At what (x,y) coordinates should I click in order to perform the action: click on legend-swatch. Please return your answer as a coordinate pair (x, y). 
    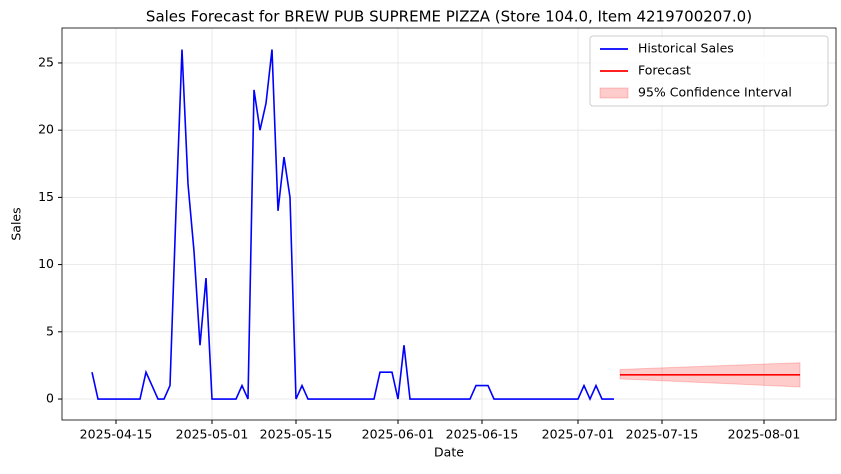
    Looking at the image, I should click on (614, 93).